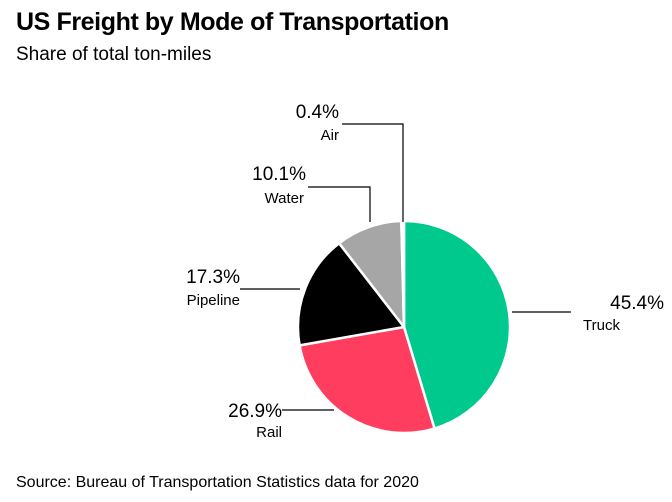 The image size is (672, 502). I want to click on data-label-air-name: Air, so click(330, 135).